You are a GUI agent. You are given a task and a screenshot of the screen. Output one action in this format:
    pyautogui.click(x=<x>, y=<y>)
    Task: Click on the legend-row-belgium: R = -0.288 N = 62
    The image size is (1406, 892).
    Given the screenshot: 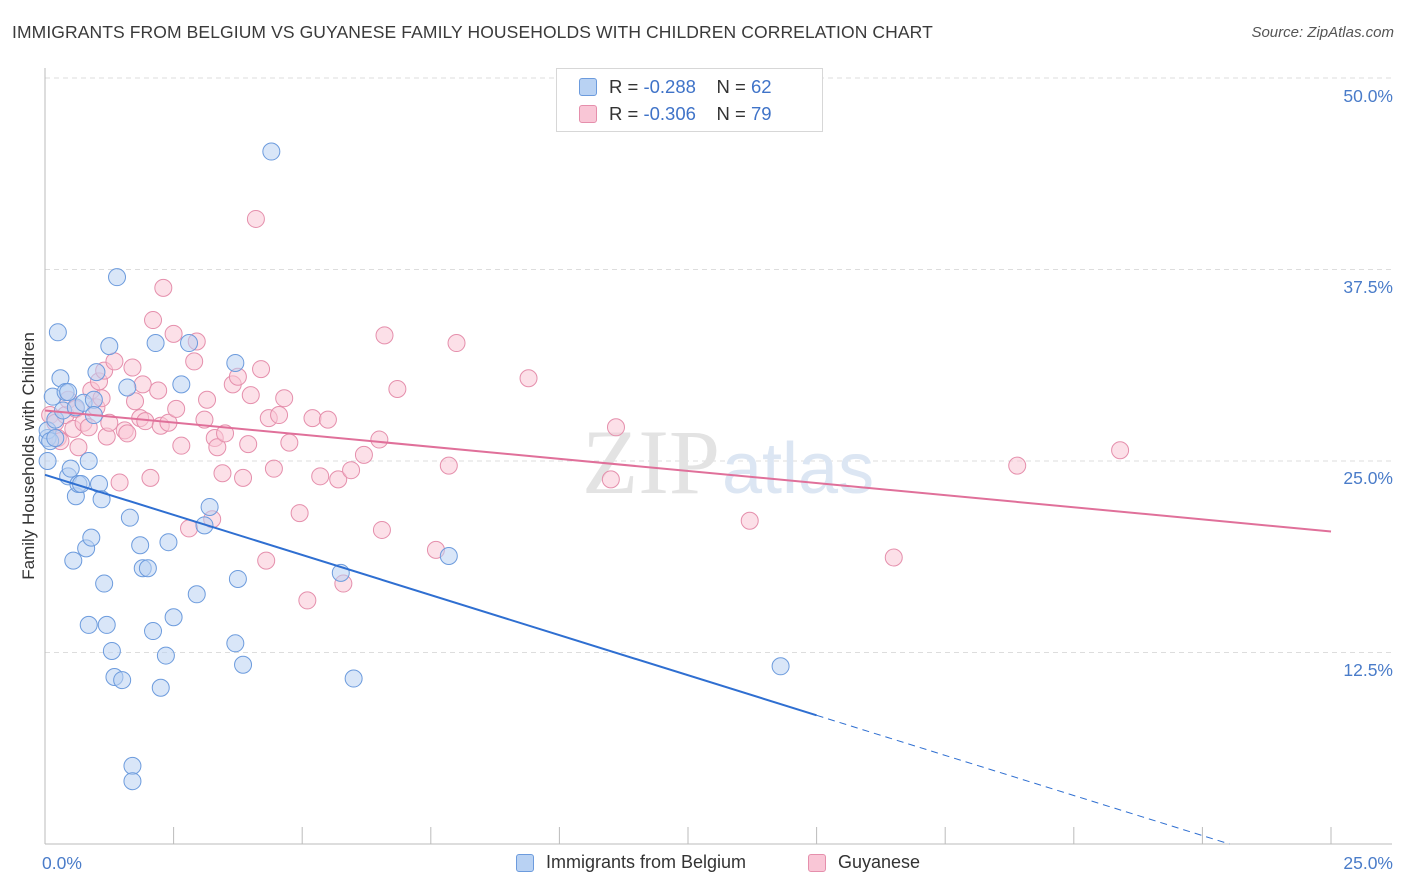 What is the action you would take?
    pyautogui.click(x=675, y=87)
    